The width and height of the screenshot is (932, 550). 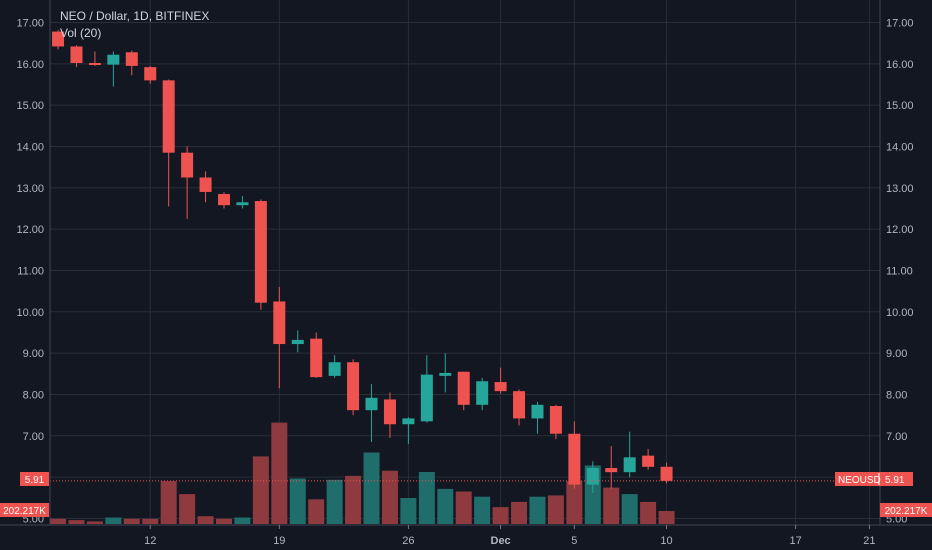 I want to click on left-price-tag-box, so click(x=34, y=479).